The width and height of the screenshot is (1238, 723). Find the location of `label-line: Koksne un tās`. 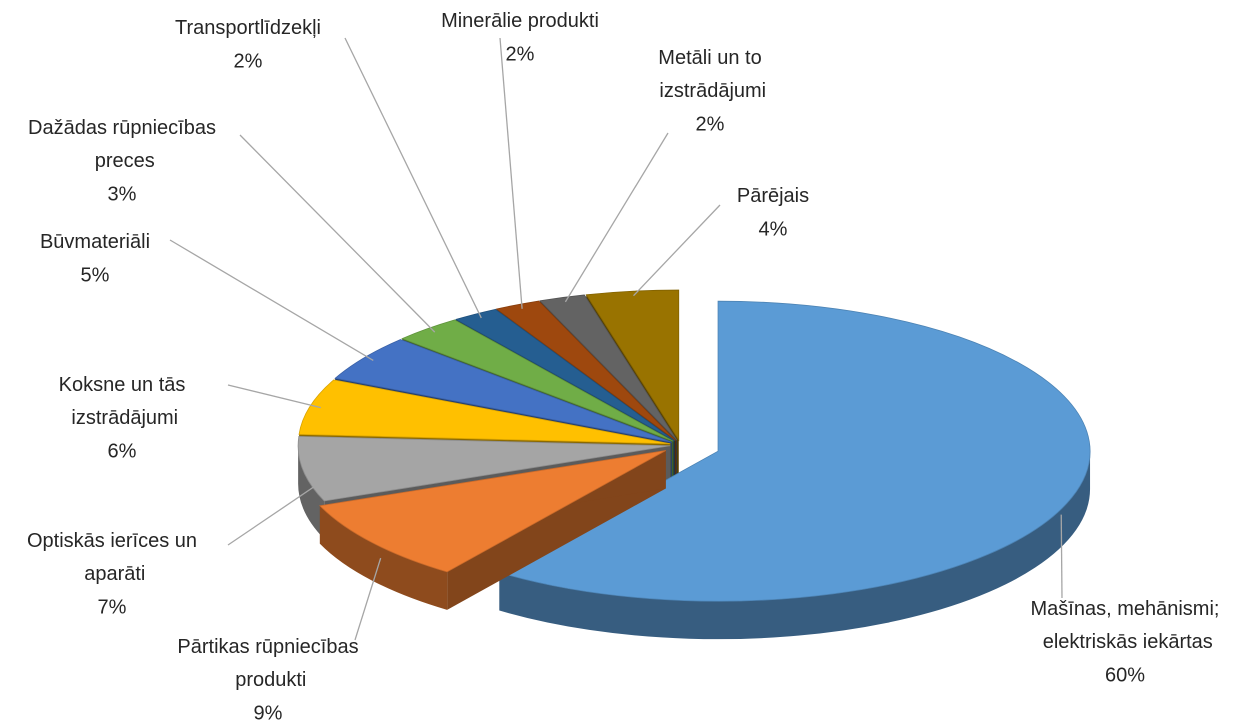

label-line: Koksne un tās is located at coordinates (122, 385).